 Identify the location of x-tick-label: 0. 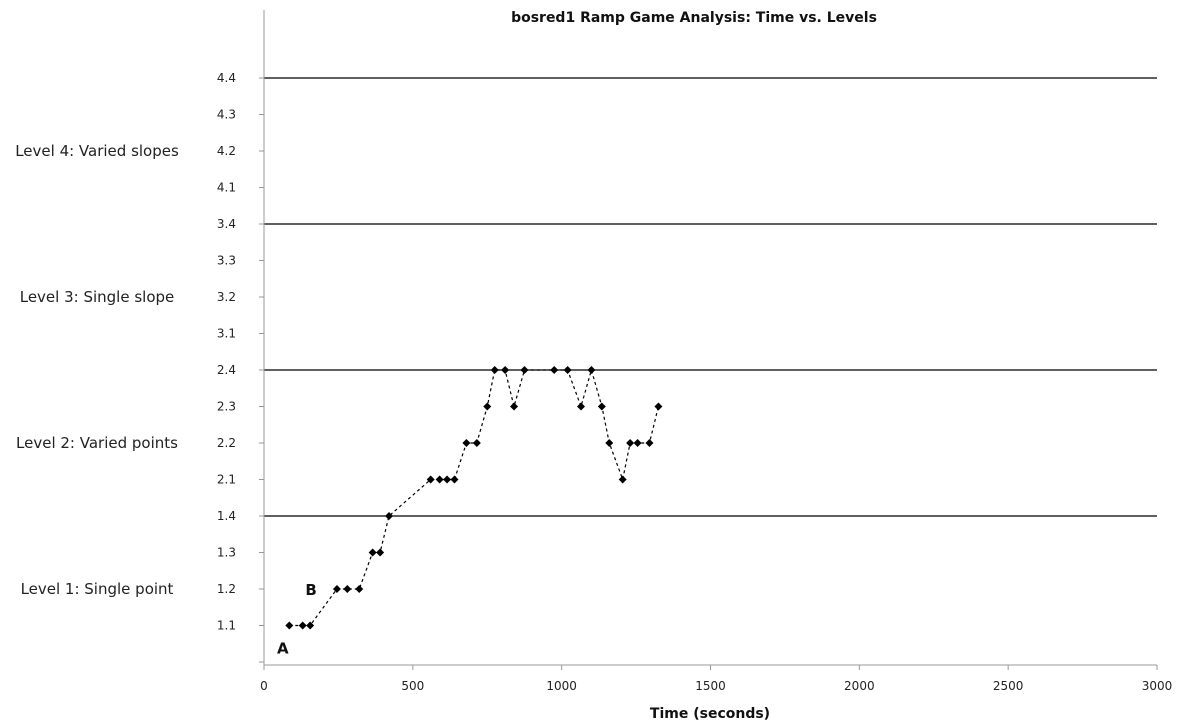
(264, 686).